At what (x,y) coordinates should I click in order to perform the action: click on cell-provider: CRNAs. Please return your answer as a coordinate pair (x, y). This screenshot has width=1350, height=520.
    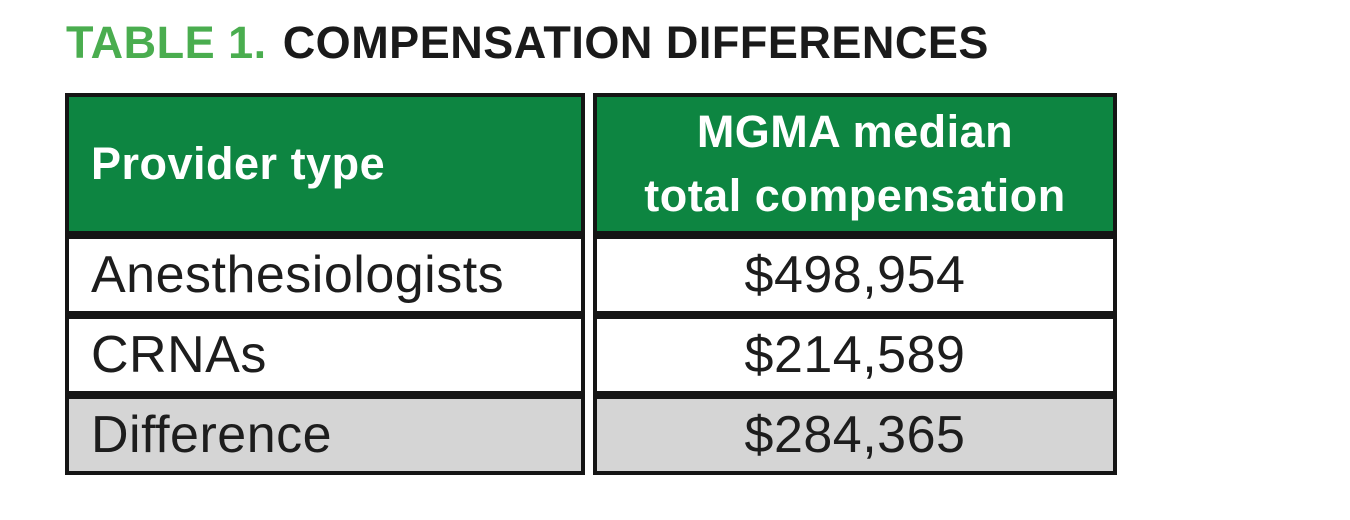
    Looking at the image, I should click on (325, 355).